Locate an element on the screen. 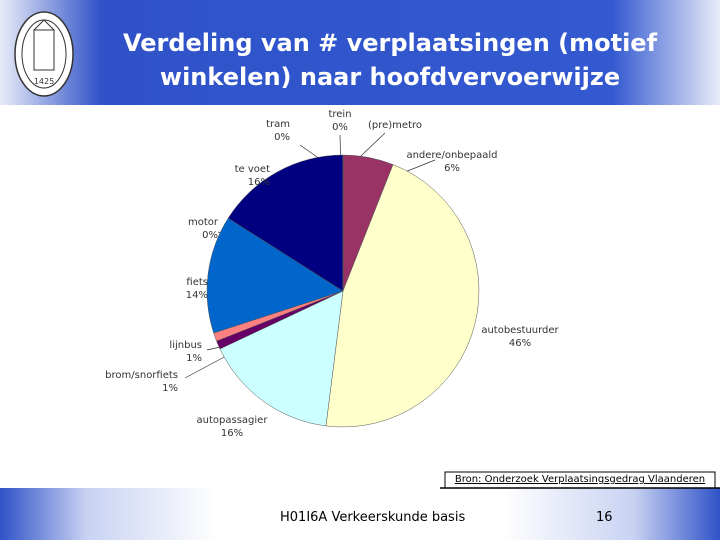  slice-label: lijnbus is located at coordinates (185, 345).